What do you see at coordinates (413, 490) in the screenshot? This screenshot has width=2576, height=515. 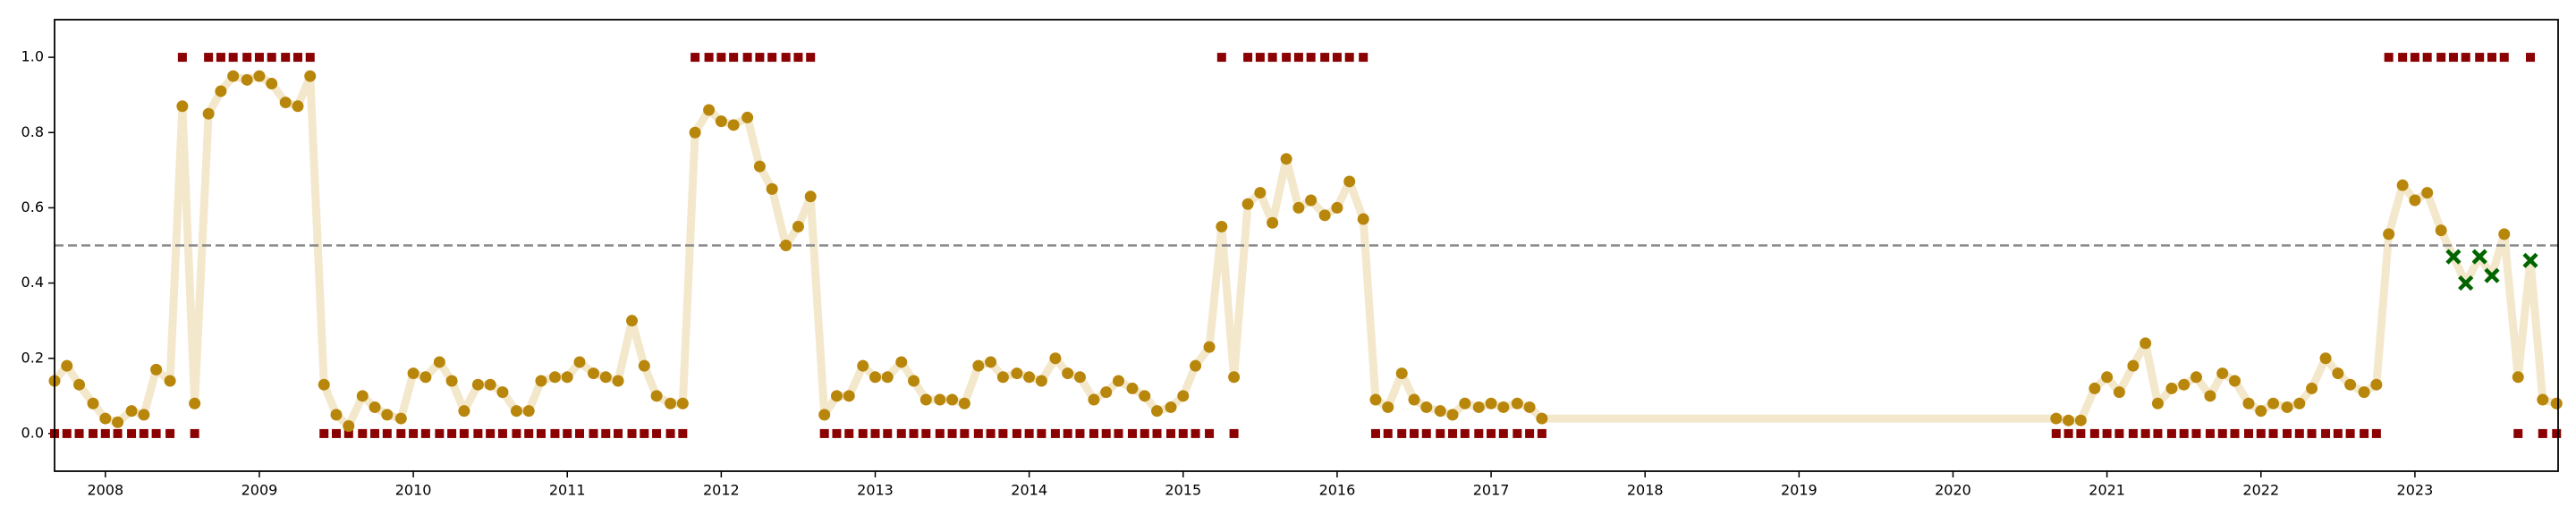 I see `x-tick-label: 2010` at bounding box center [413, 490].